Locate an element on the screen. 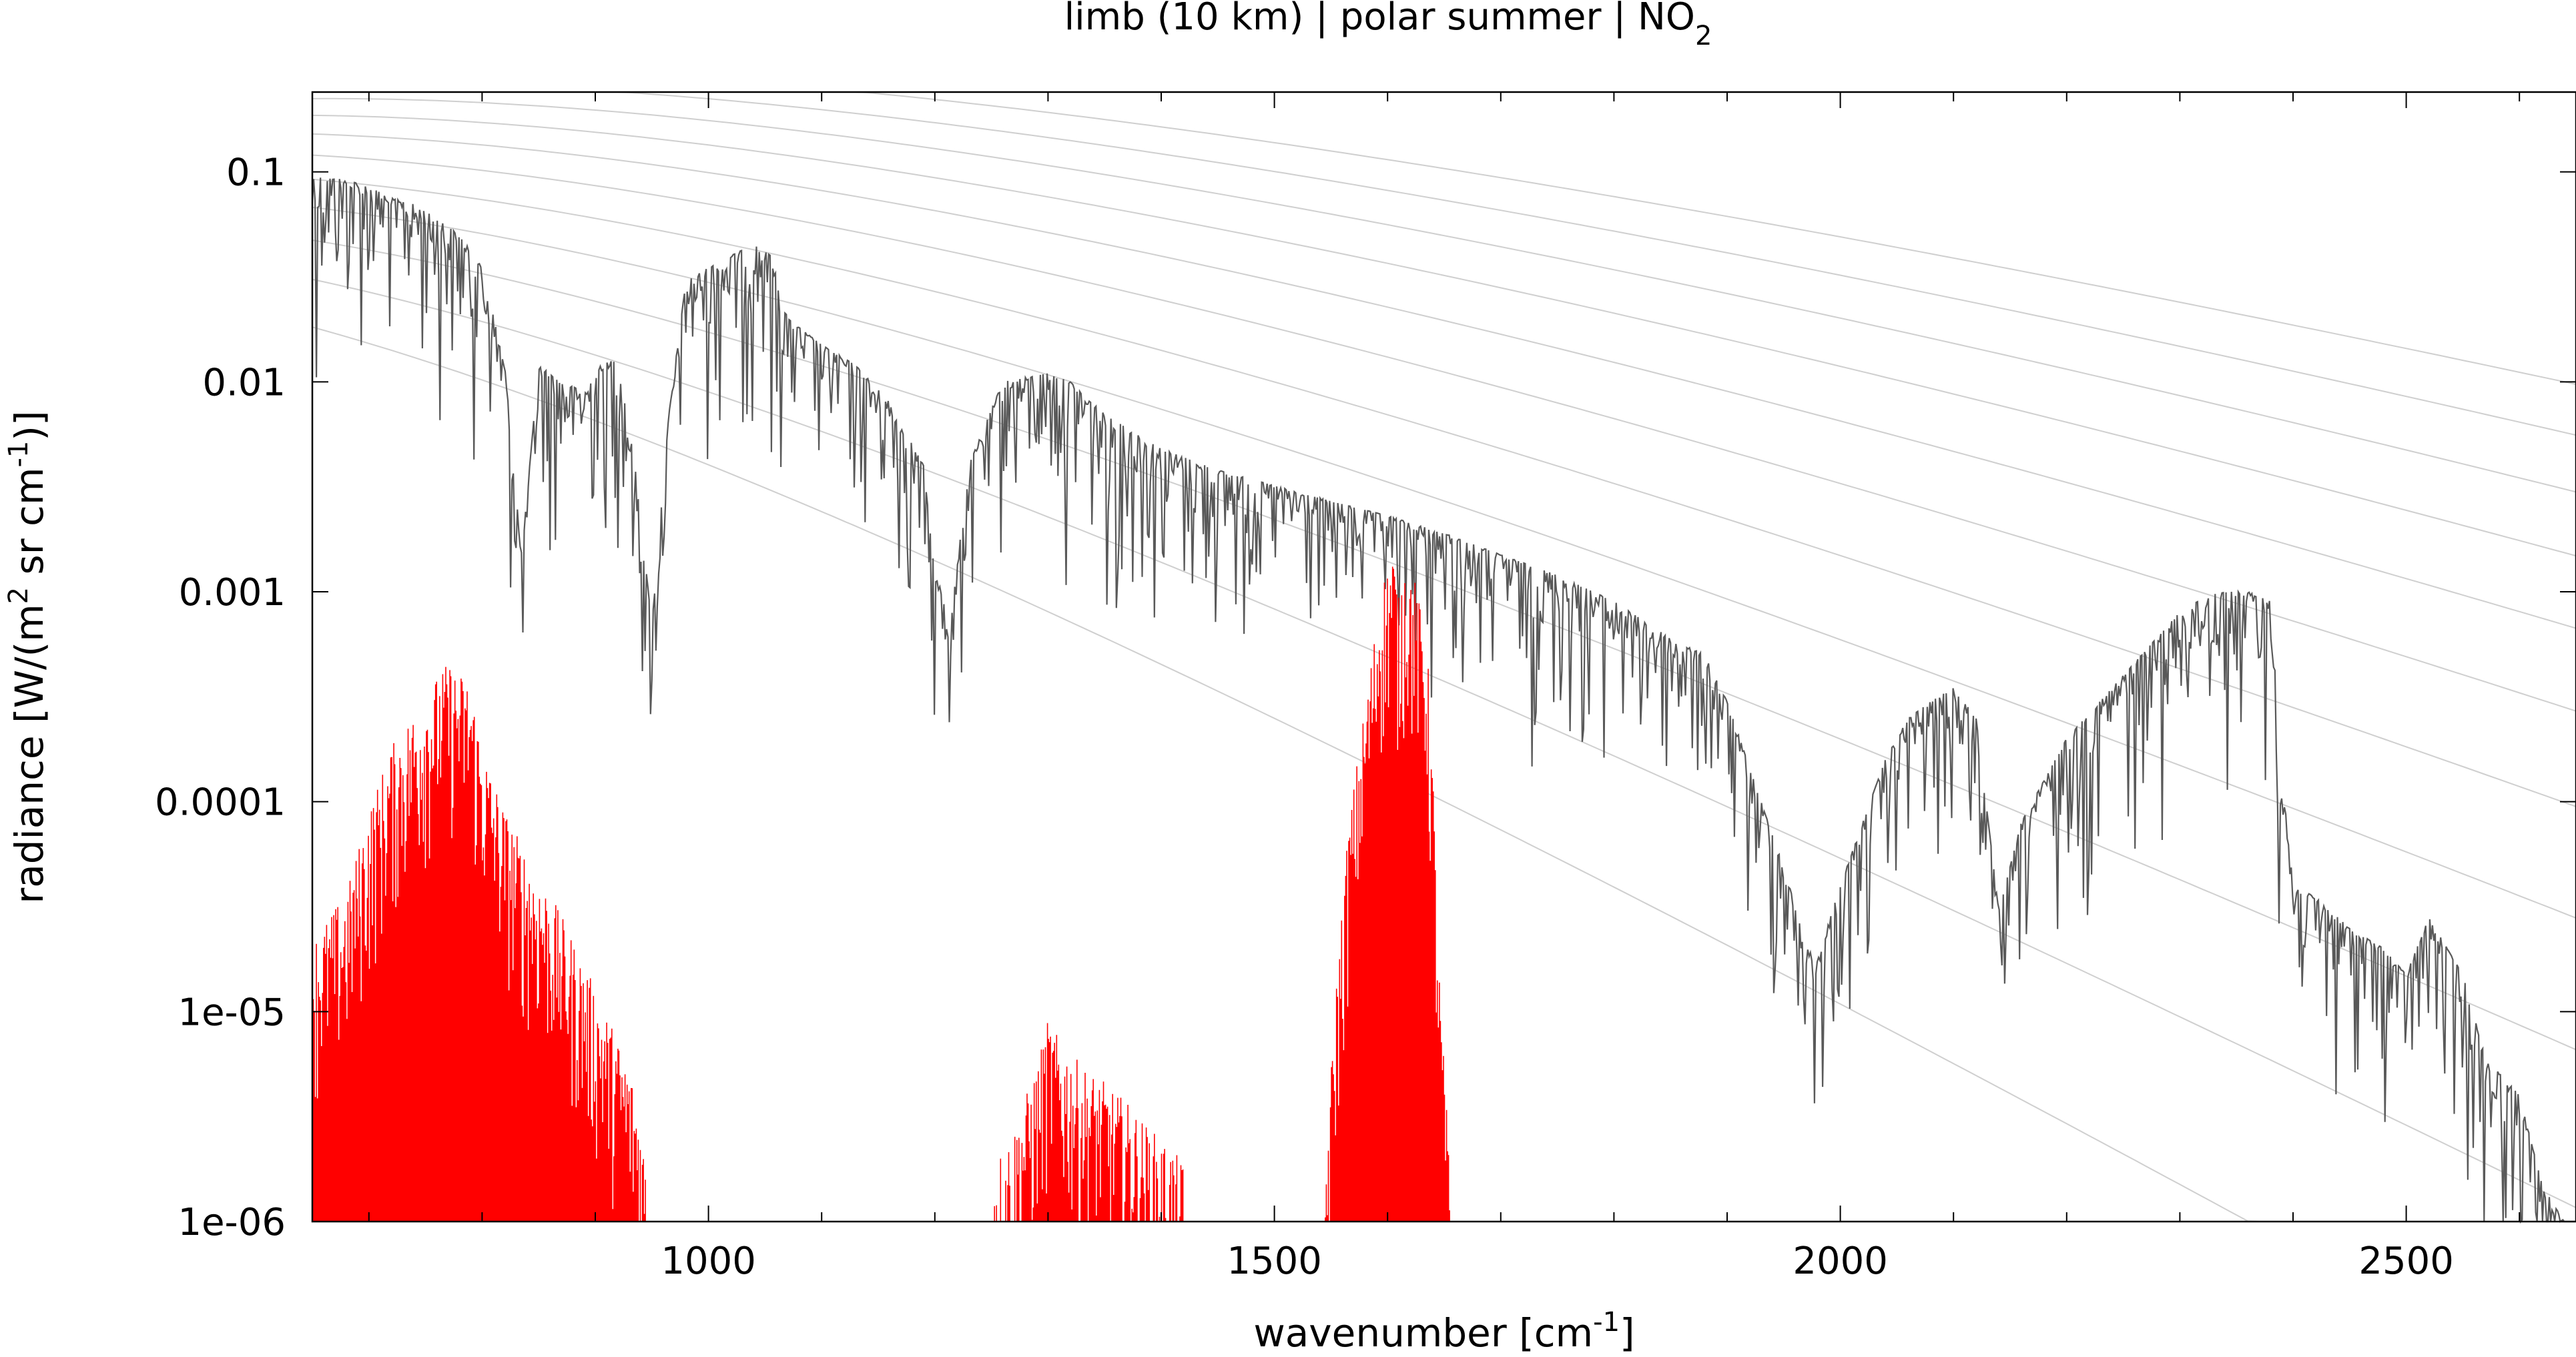  x-axis-label: wavenumber [cm-1] is located at coordinates (1443, 1331).